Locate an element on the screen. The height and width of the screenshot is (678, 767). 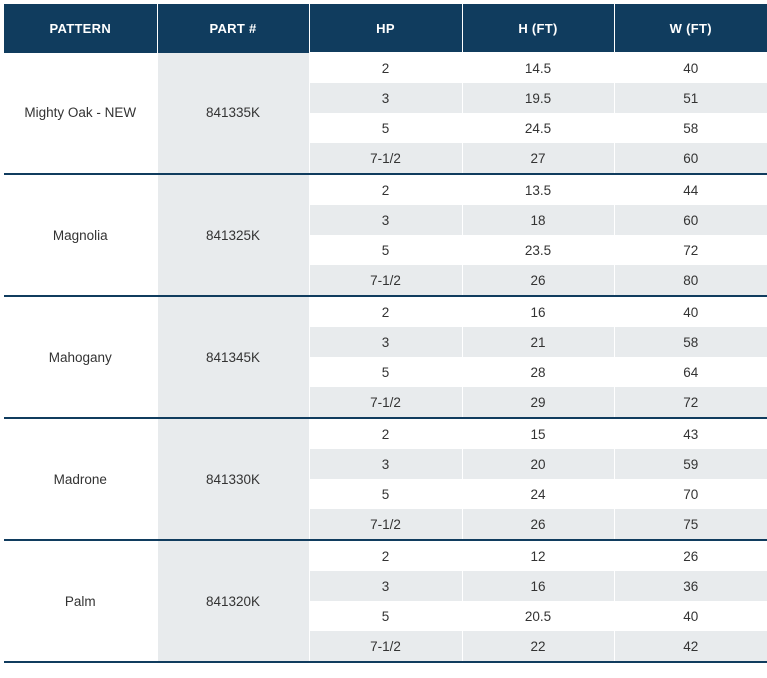
table-row: 3 18 60 is located at coordinates (385, 220).